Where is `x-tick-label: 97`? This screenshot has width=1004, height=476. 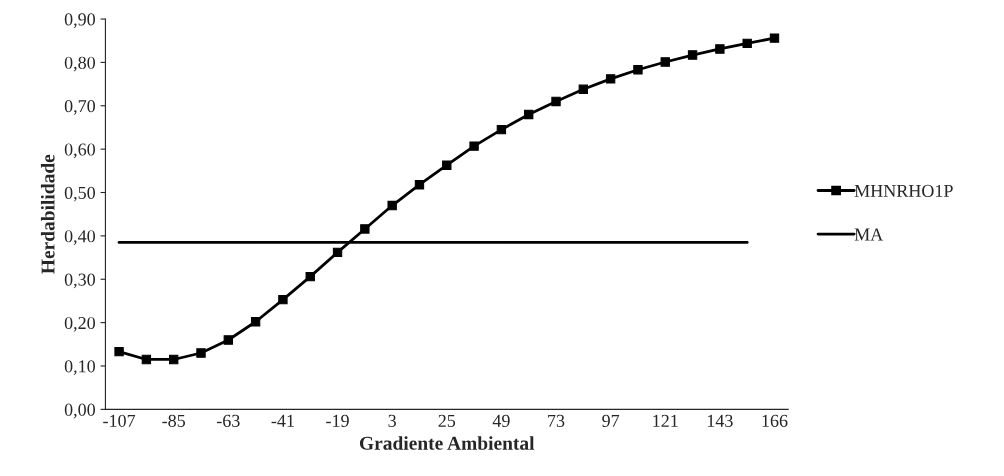
x-tick-label: 97 is located at coordinates (611, 420).